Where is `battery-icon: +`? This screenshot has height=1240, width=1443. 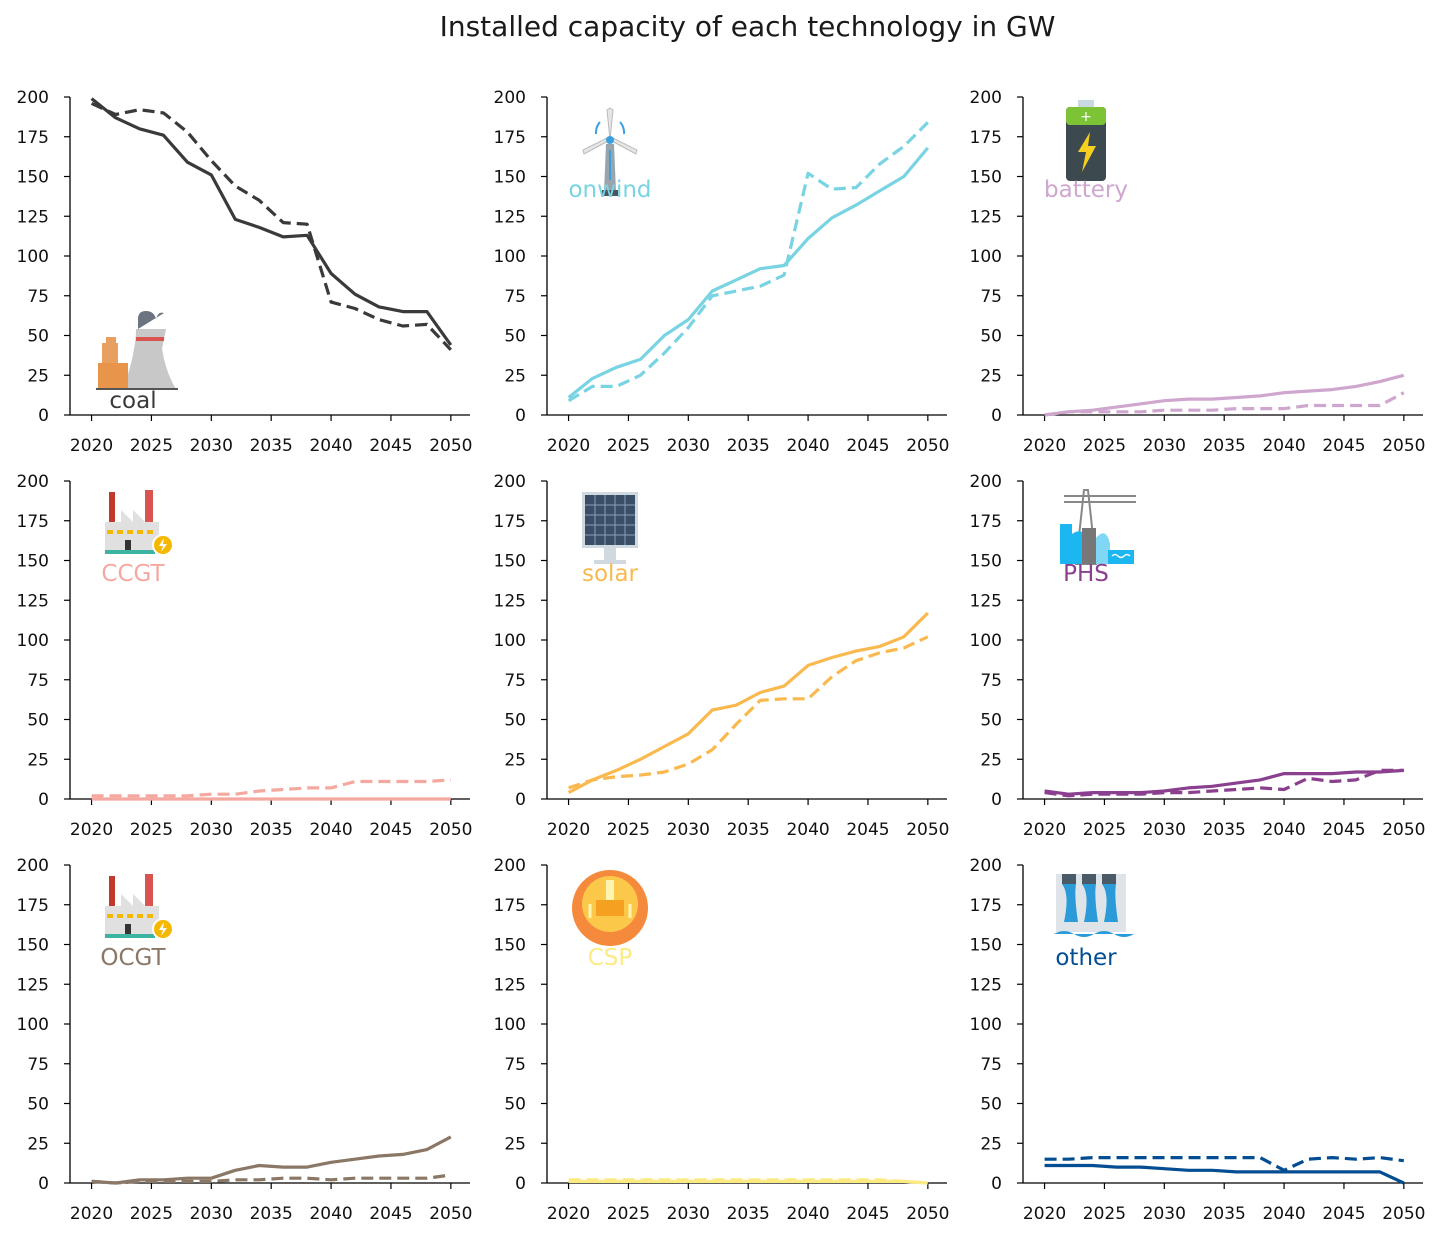
battery-icon: + is located at coordinates (1086, 140).